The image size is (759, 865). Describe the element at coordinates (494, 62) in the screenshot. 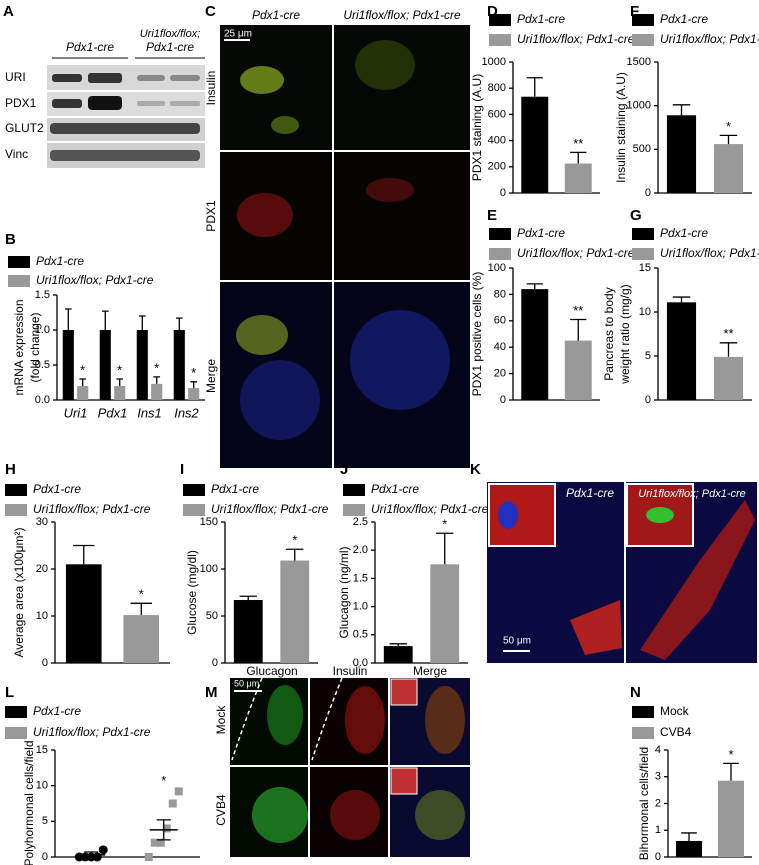

I see `y-tick-label: 1000` at that location.